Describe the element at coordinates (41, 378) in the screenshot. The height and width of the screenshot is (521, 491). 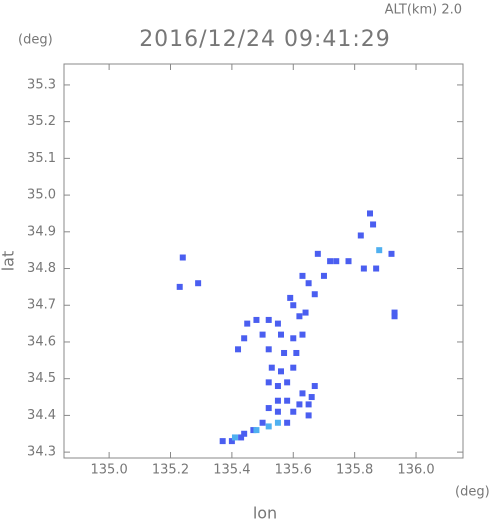
I see `y-tick-label: 34.5` at that location.